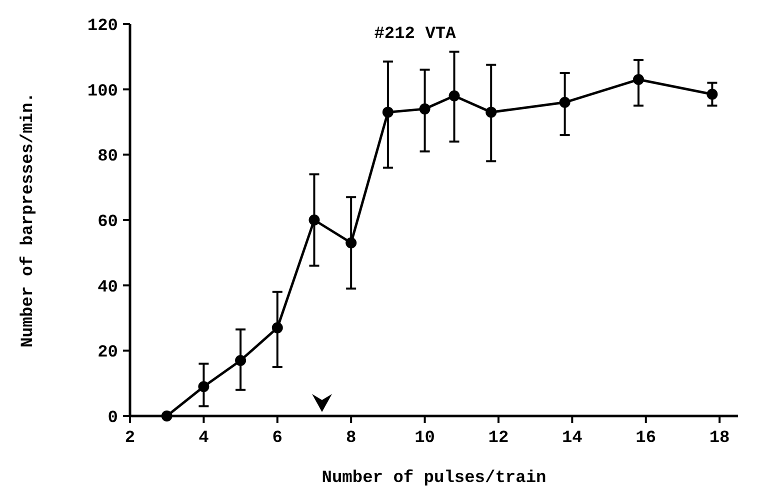 This screenshot has height=504, width=766. I want to click on x-tick-label: 16, so click(646, 438).